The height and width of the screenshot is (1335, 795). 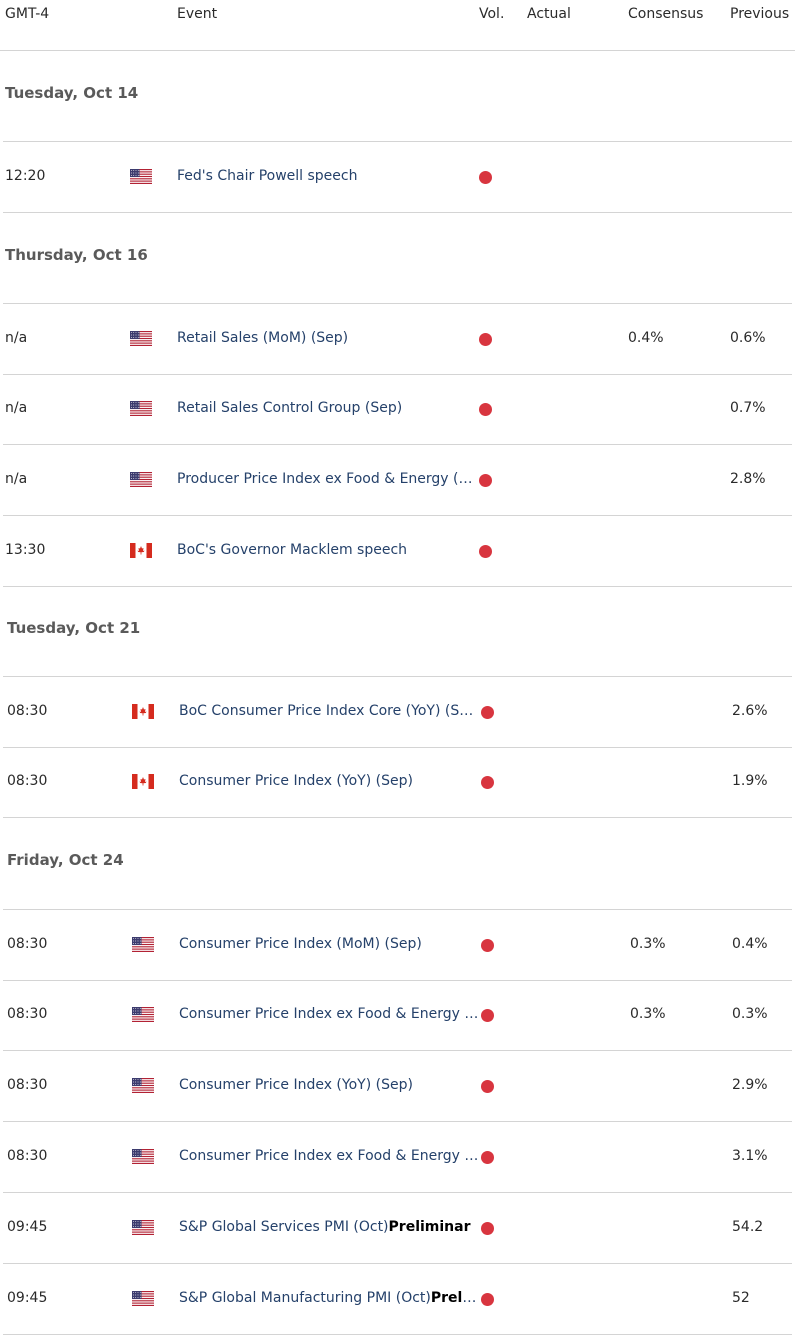 I want to click on previous-value: 1.9%, so click(x=750, y=781).